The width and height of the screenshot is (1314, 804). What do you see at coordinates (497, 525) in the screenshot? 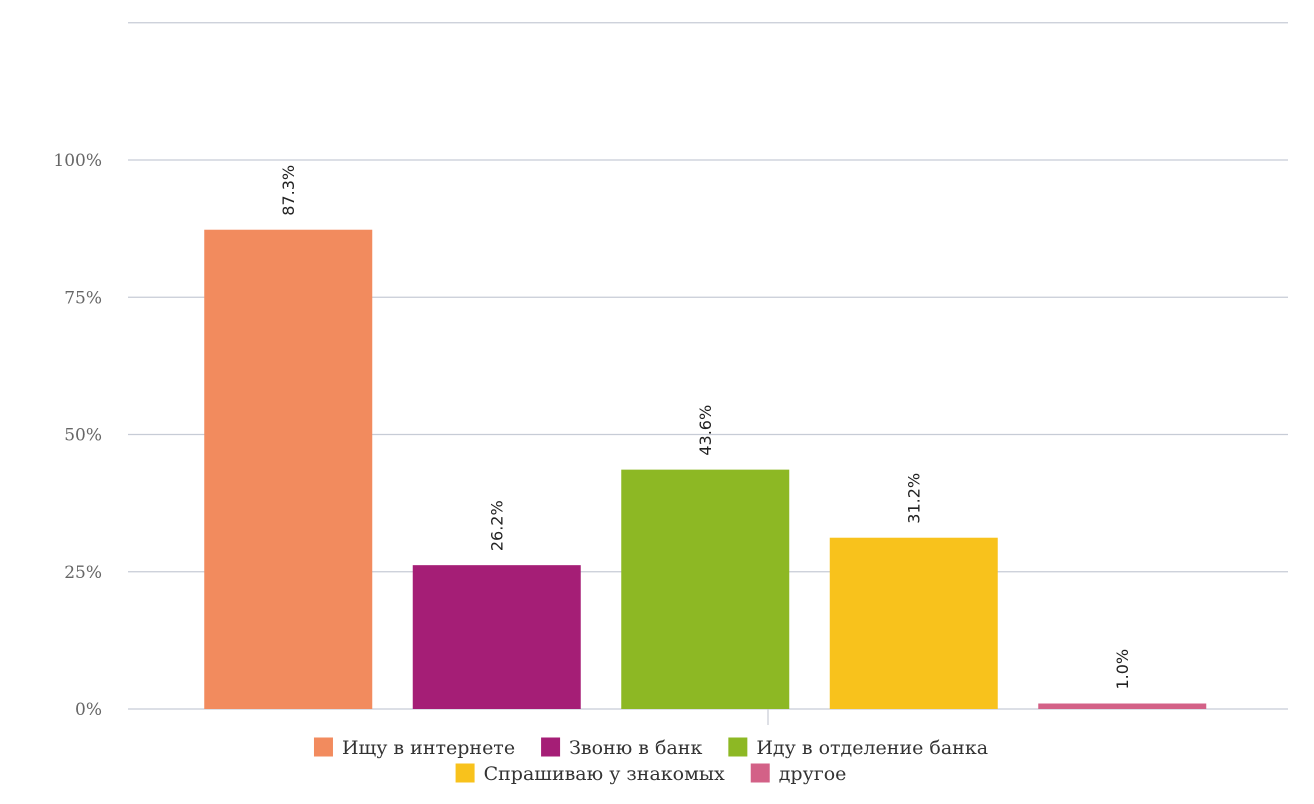
I see `data-label: 26.2%` at bounding box center [497, 525].